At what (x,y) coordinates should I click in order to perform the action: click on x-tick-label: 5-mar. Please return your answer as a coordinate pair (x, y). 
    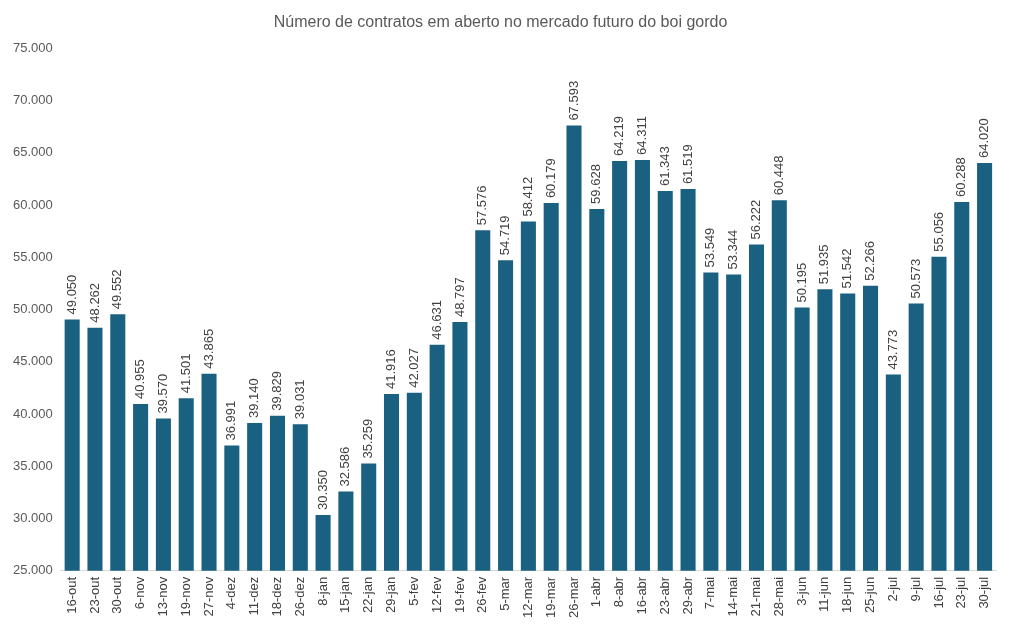
    Looking at the image, I should click on (505, 593).